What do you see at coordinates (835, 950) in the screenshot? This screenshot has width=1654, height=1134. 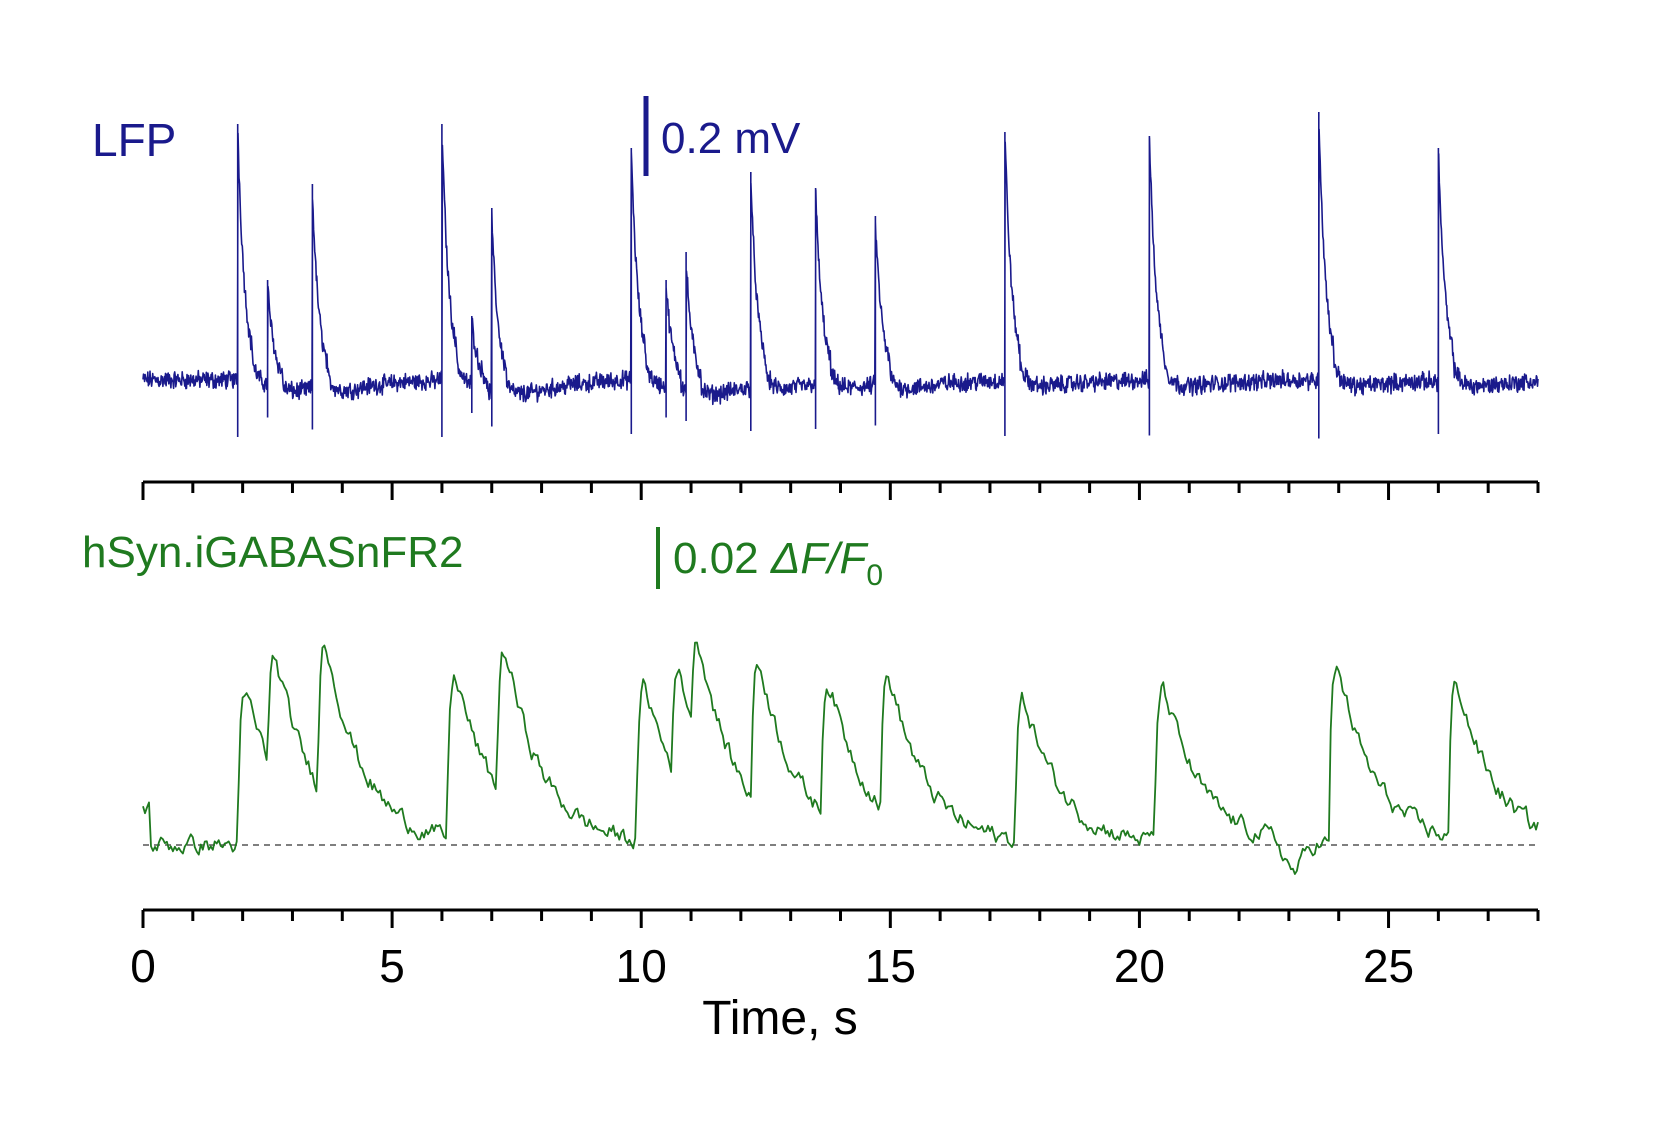 I see `bottom-x-axis: 0 5 10 15 20 25` at bounding box center [835, 950].